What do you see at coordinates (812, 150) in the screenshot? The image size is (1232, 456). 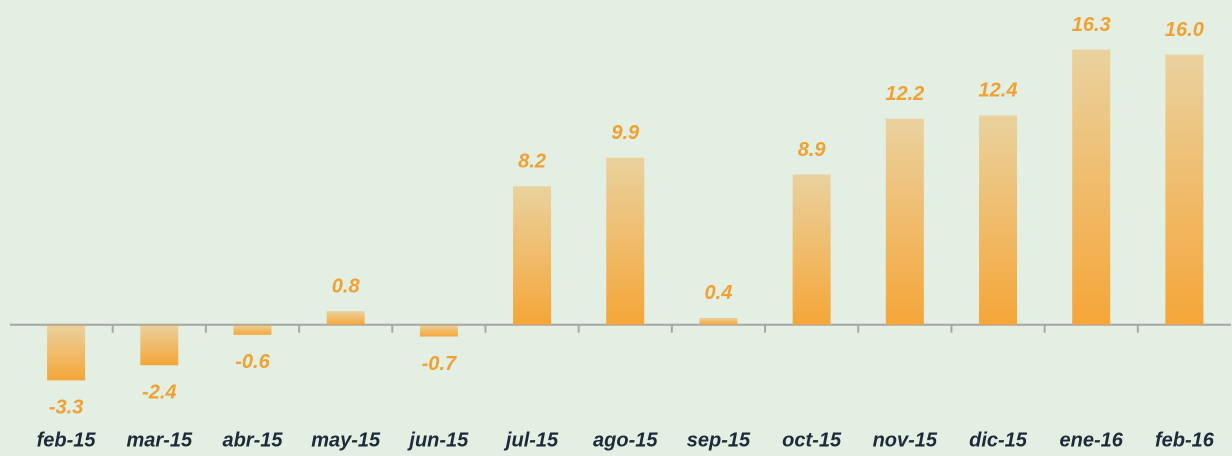 I see `value-label: 8.9` at bounding box center [812, 150].